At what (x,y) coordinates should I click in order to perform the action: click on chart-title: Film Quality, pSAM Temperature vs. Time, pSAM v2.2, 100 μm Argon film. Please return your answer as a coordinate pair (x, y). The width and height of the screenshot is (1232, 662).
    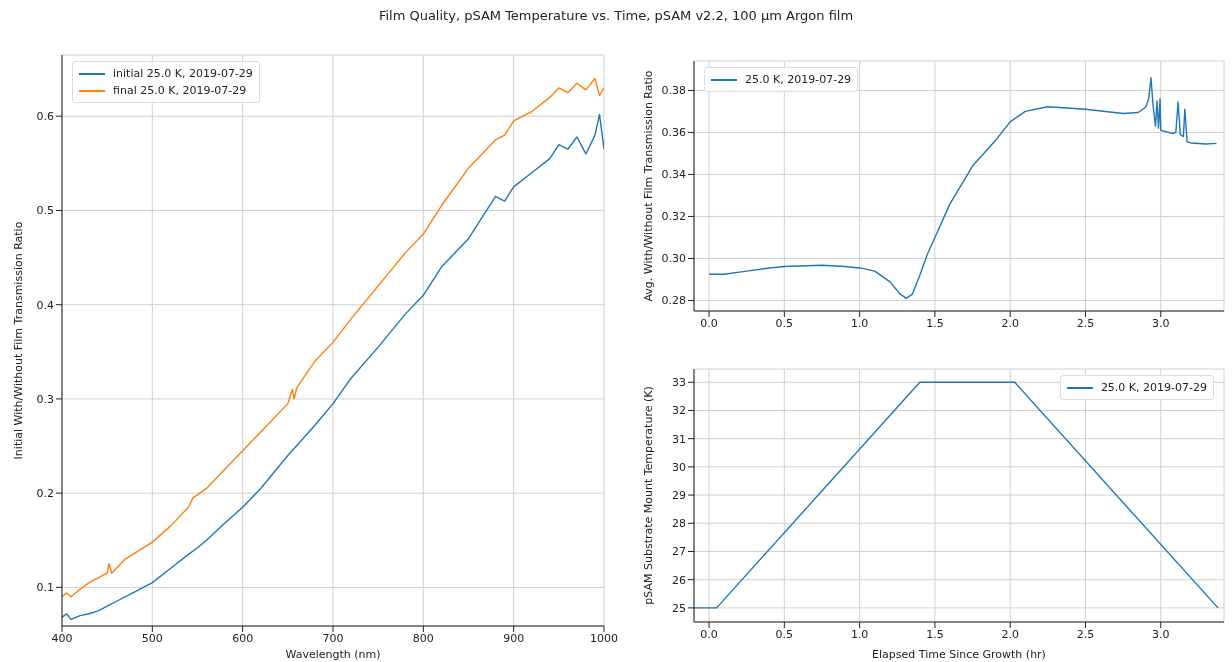
    Looking at the image, I should click on (616, 15).